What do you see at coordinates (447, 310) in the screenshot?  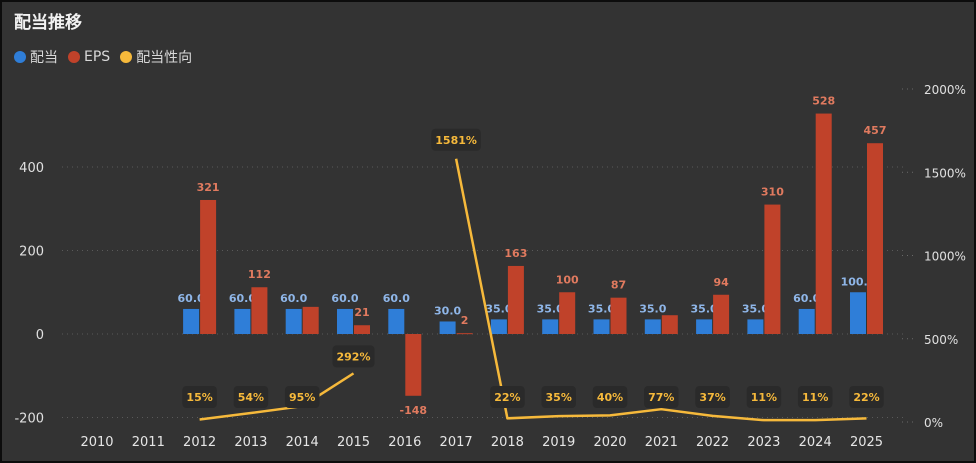 I see `data-label-dividend: 30.0` at bounding box center [447, 310].